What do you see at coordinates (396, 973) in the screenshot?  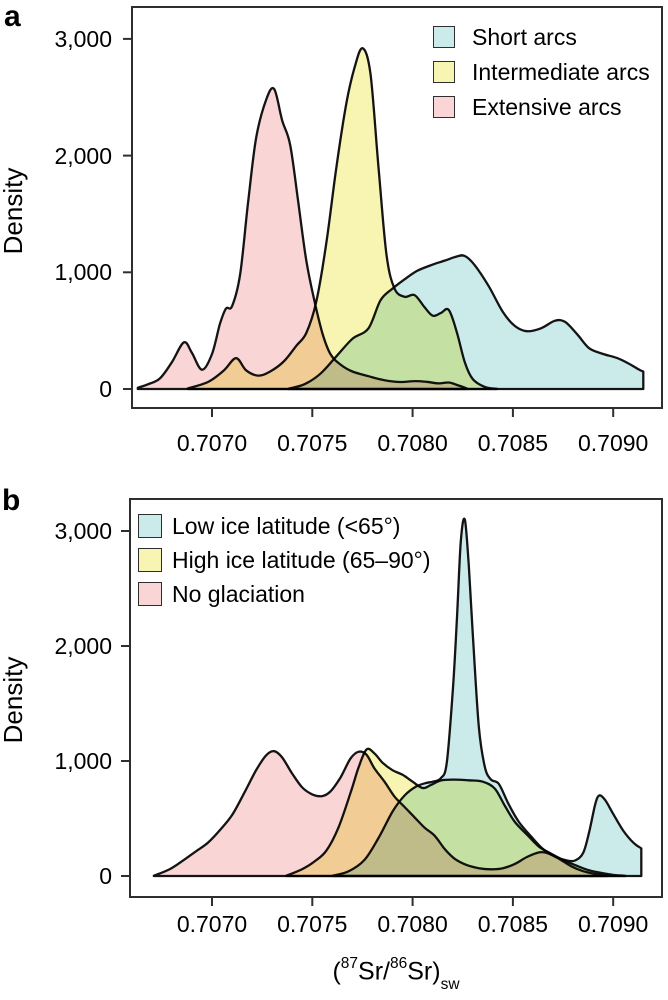 I see `x-axis-title: (87Sr/86Sr)sw` at bounding box center [396, 973].